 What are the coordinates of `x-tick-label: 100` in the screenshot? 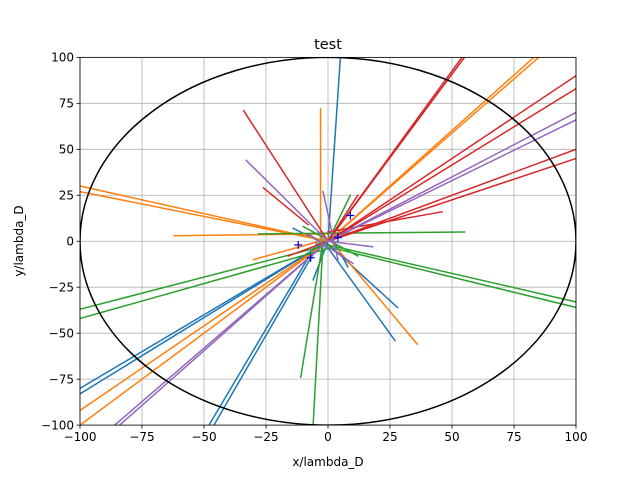 It's located at (576, 437).